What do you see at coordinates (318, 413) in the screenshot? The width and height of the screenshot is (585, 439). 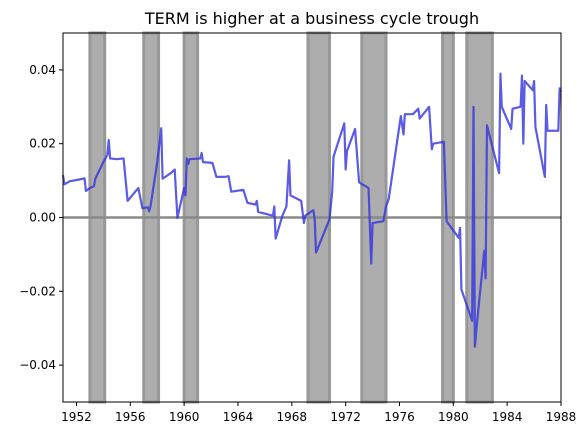 I see `x-axis-ticks: 1952 1956 1960 1964 1968 1972 1976 1980 1984 1988` at bounding box center [318, 413].